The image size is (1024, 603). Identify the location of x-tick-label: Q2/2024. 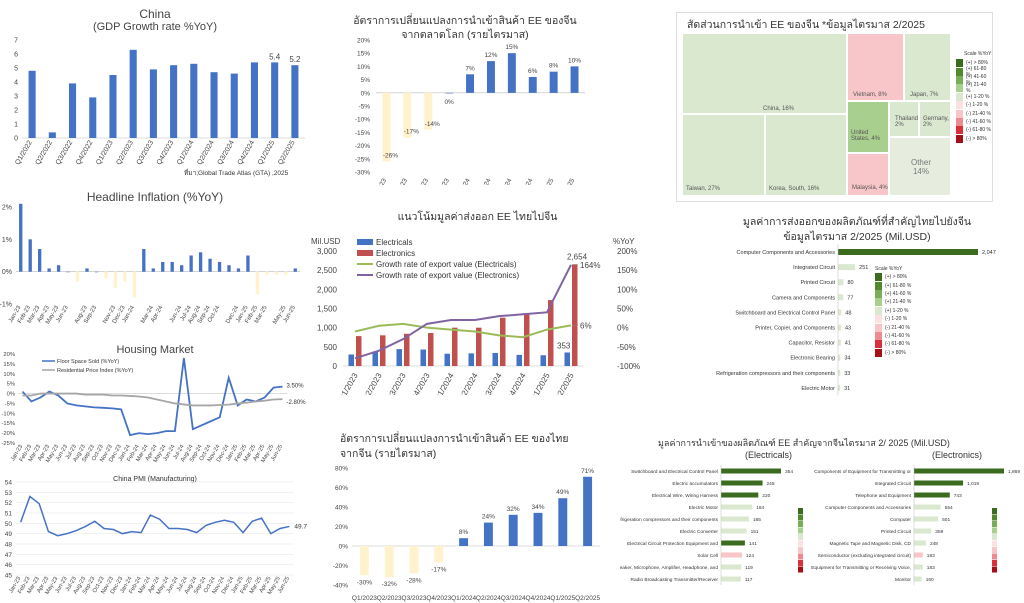
(206, 152).